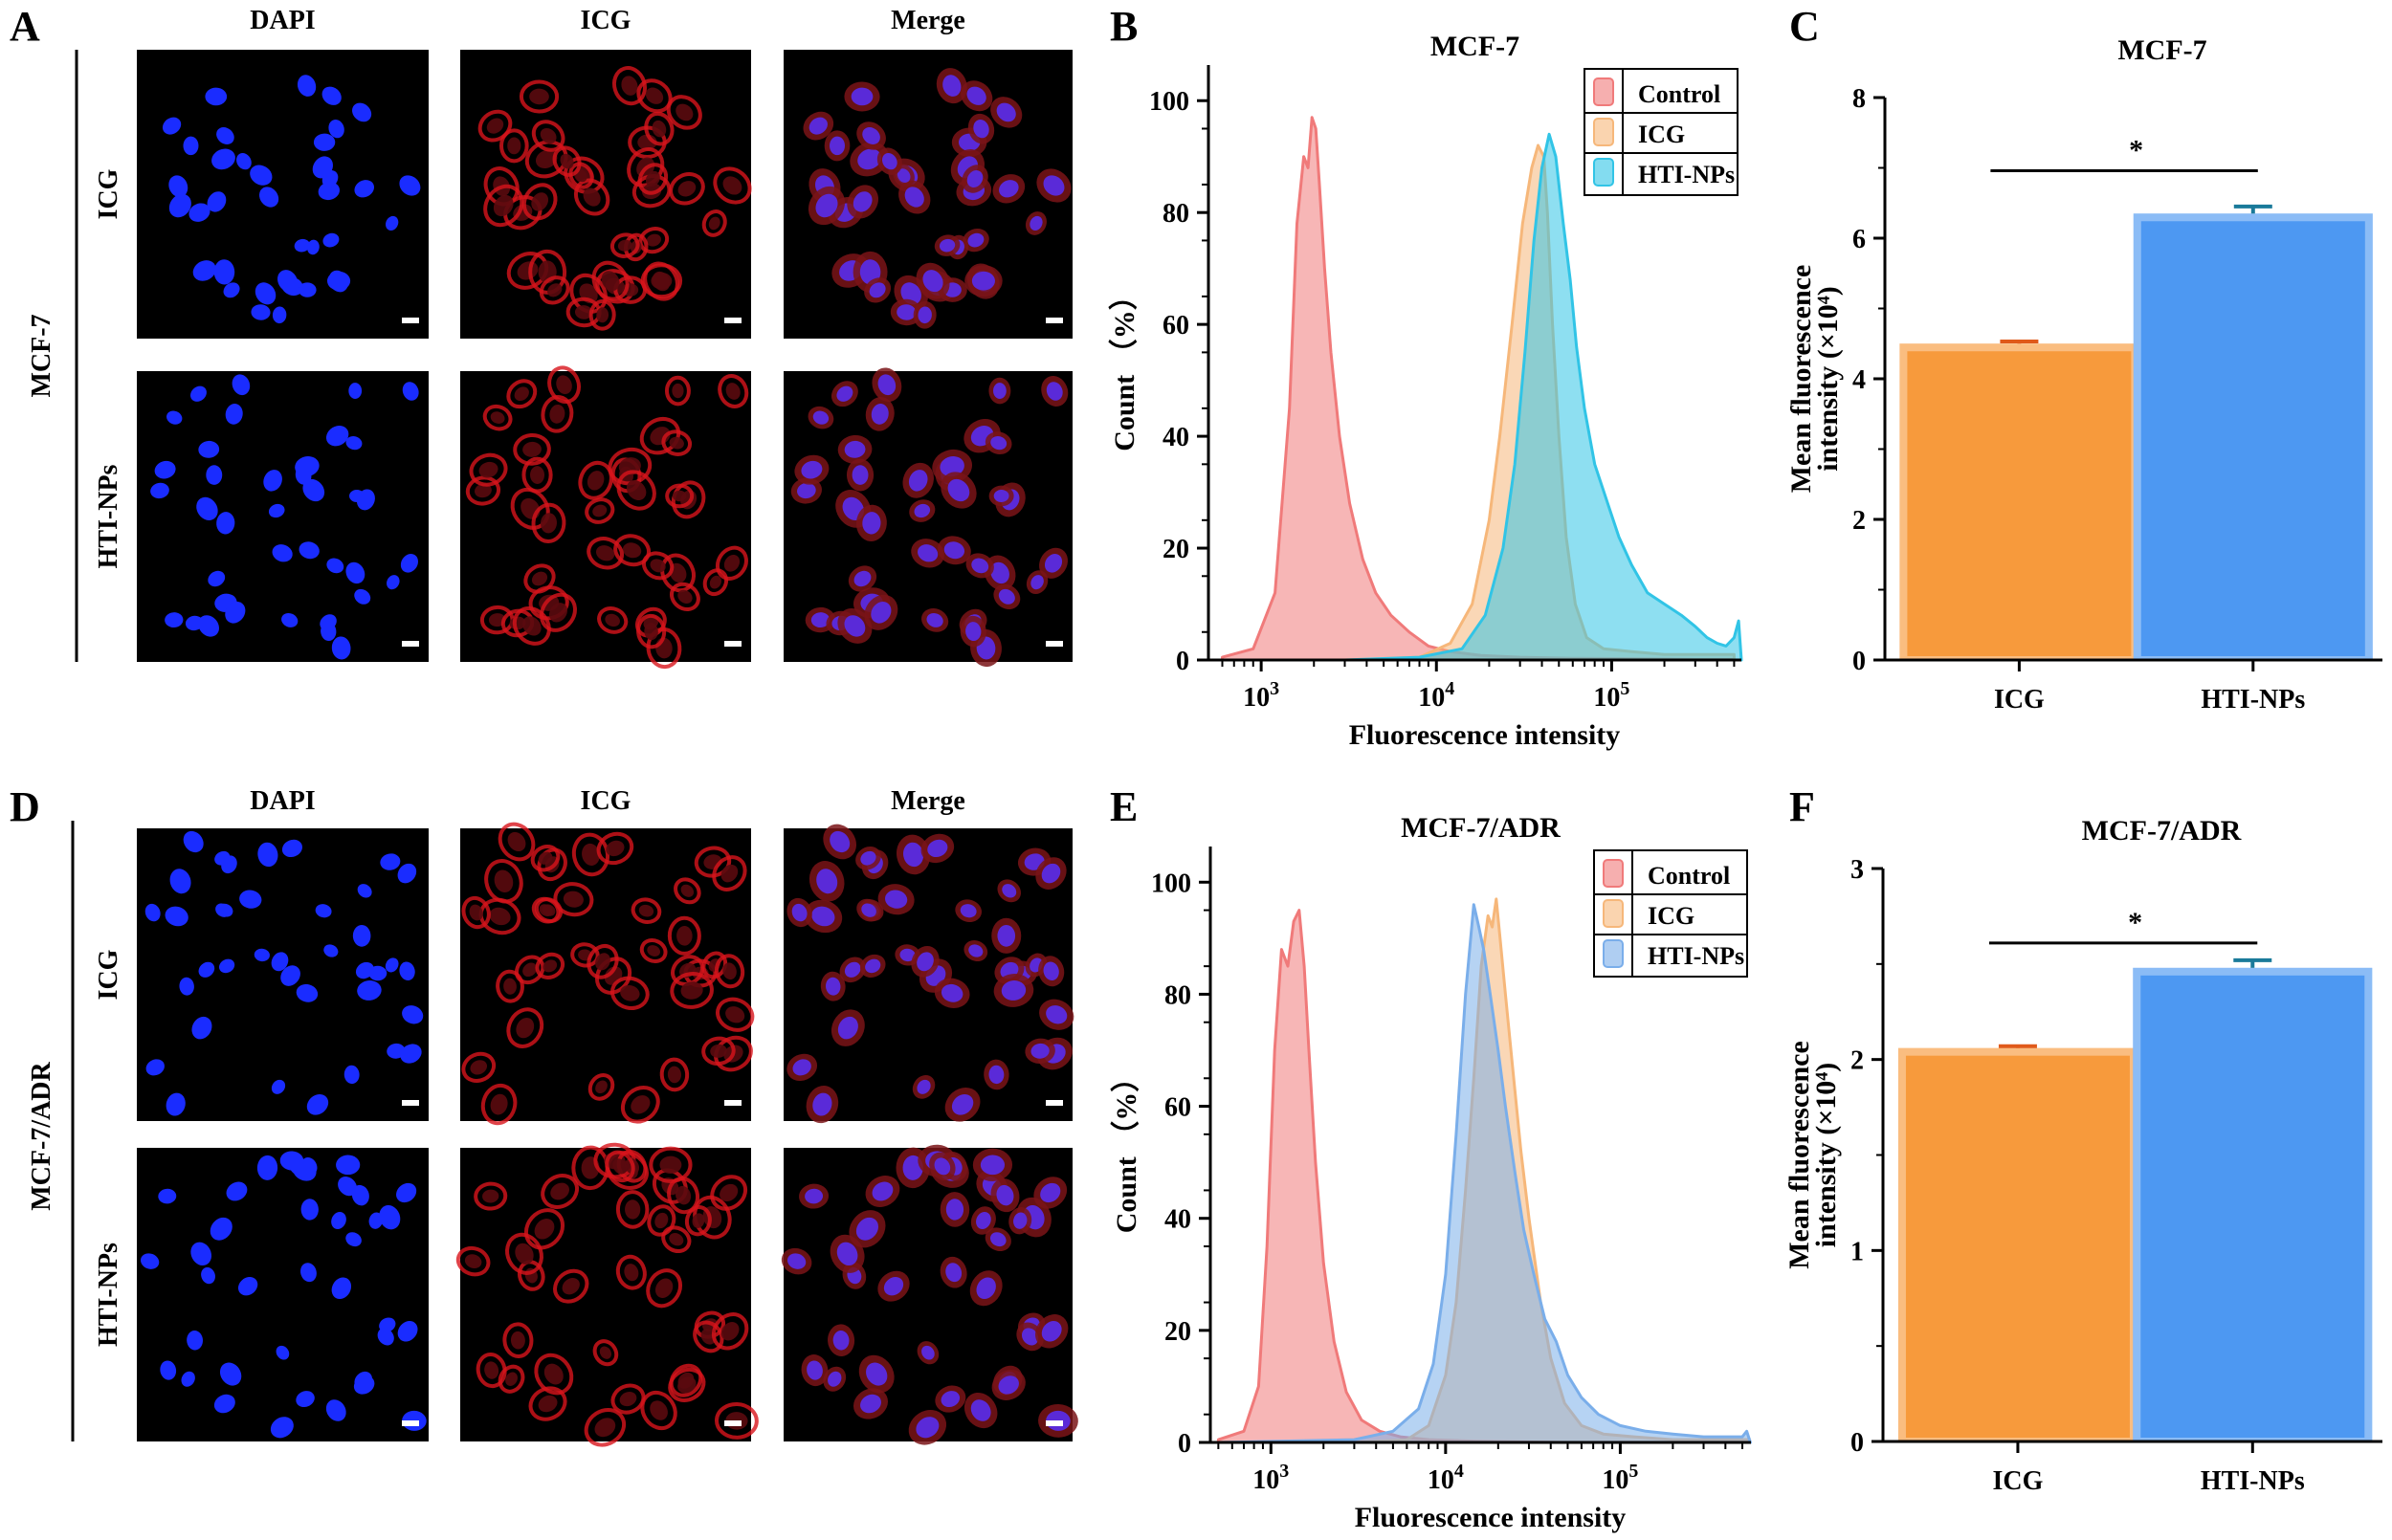 This screenshot has width=2392, height=1540. I want to click on column-title: ICG, so click(606, 801).